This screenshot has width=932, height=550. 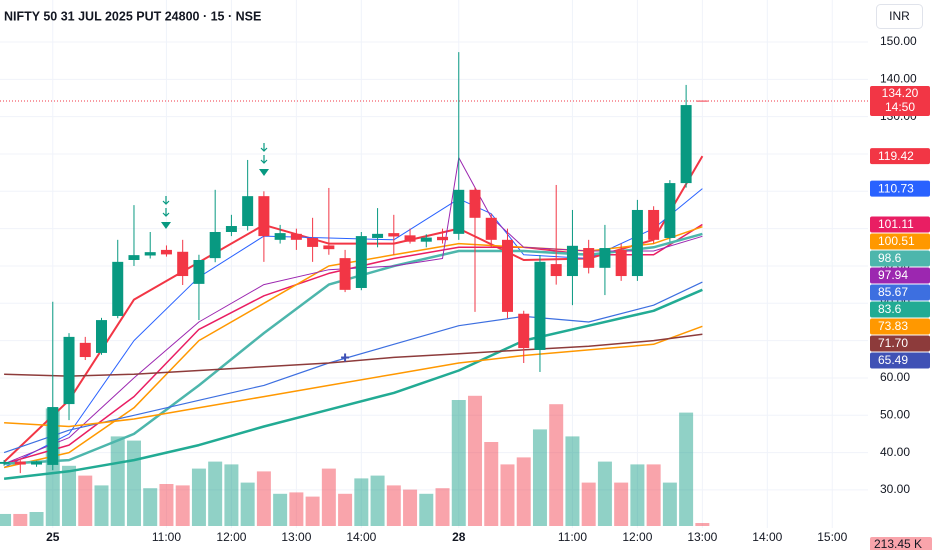 I want to click on line-label: 73.83, so click(x=893, y=326).